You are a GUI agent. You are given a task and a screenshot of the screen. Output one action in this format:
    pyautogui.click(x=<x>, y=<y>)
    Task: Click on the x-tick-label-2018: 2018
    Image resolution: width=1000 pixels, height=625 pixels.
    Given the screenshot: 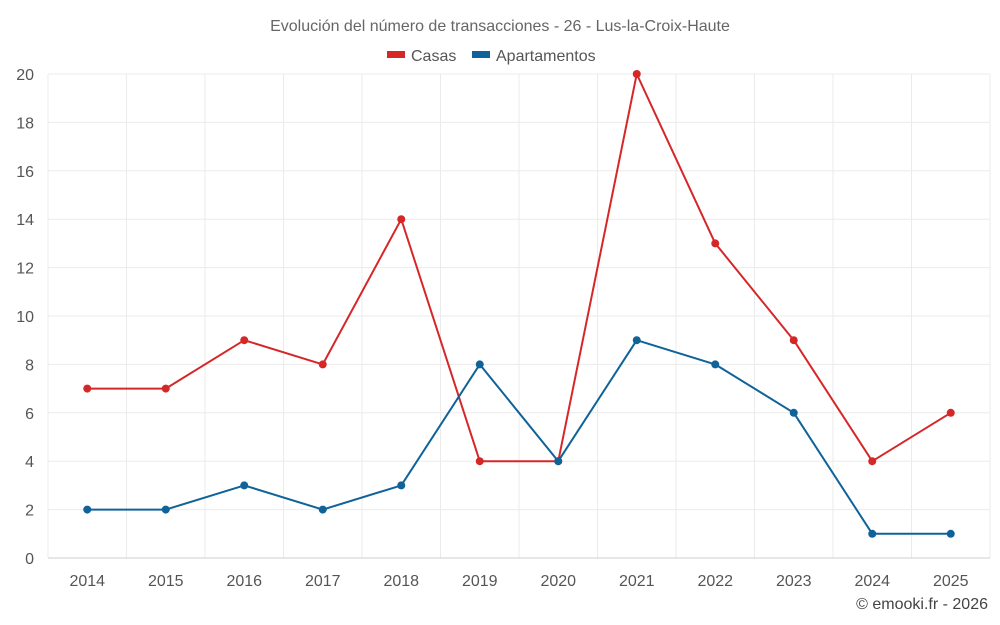 What is the action you would take?
    pyautogui.click(x=401, y=581)
    